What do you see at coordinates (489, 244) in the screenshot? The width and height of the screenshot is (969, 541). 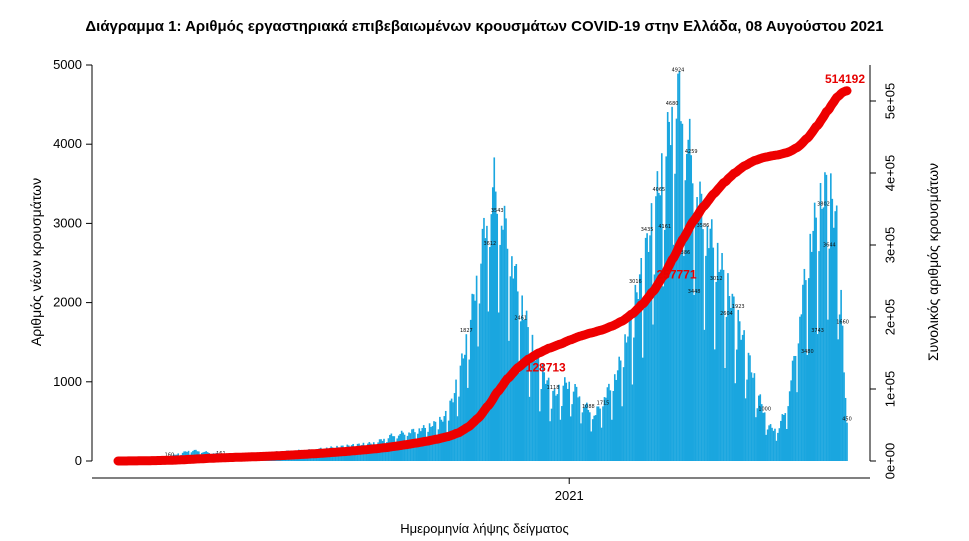 I see `bar-value-label: 3612` at bounding box center [489, 244].